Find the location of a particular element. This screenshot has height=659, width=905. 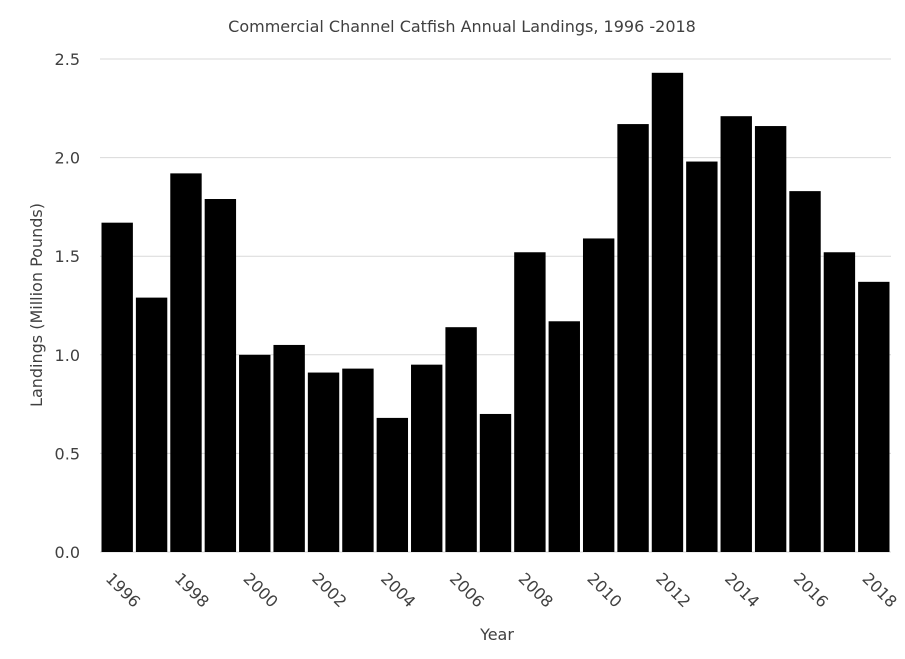

x-tick-label: 2008 is located at coordinates (536, 590).